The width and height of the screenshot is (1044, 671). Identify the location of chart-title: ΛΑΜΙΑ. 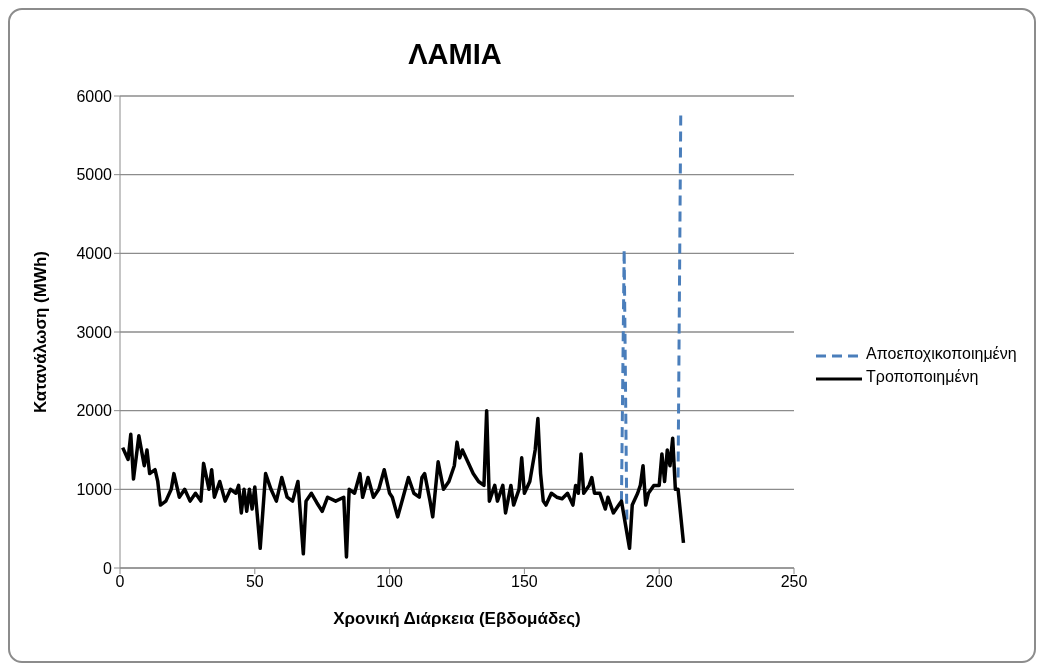
(455, 54).